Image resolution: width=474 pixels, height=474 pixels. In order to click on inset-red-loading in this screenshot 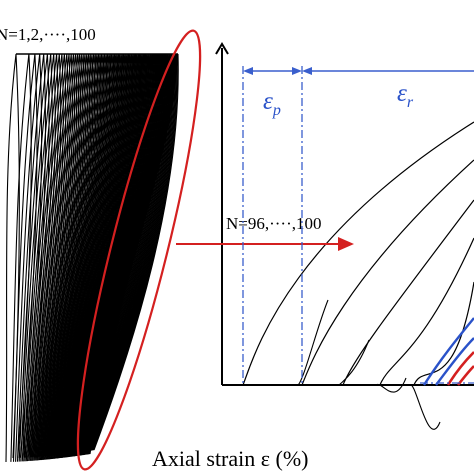, I will do `click(460, 368)`.